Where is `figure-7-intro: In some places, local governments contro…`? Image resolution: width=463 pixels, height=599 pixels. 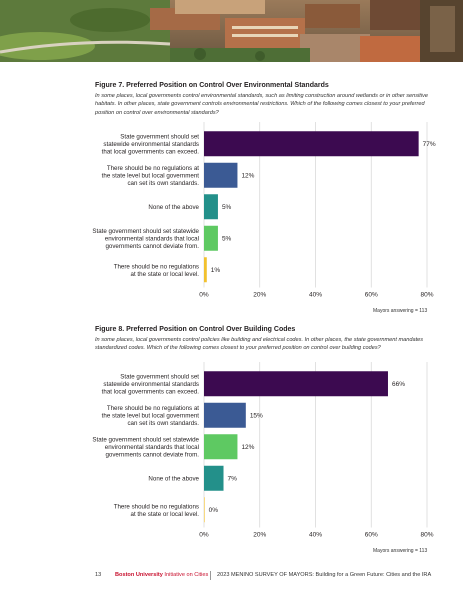 figure-7-intro: In some places, local governments contro… is located at coordinates (261, 104).